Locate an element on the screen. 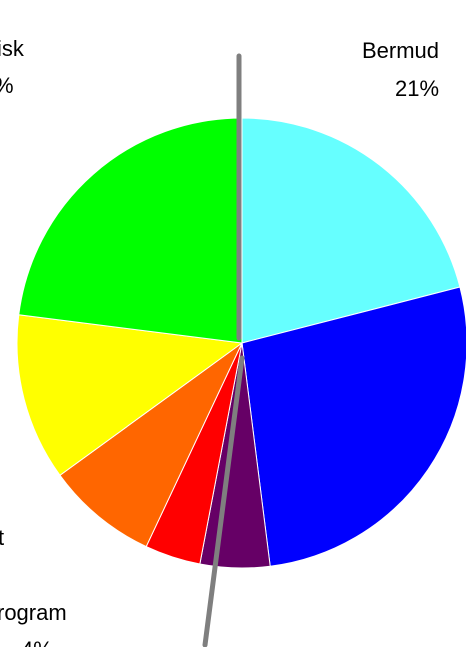  label-program-percent: 4% is located at coordinates (37, 642).